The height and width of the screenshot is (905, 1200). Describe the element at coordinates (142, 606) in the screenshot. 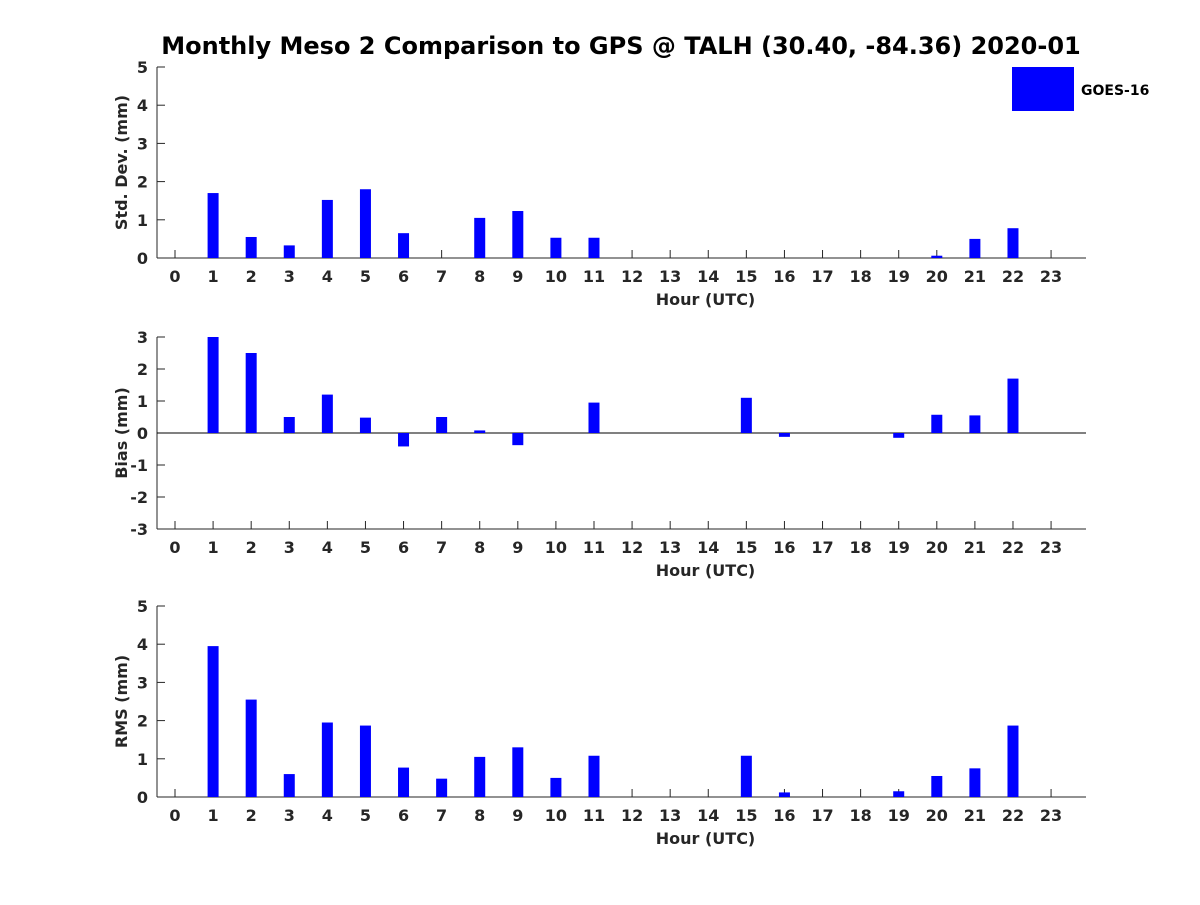

I see `y-tick-label: 5` at that location.